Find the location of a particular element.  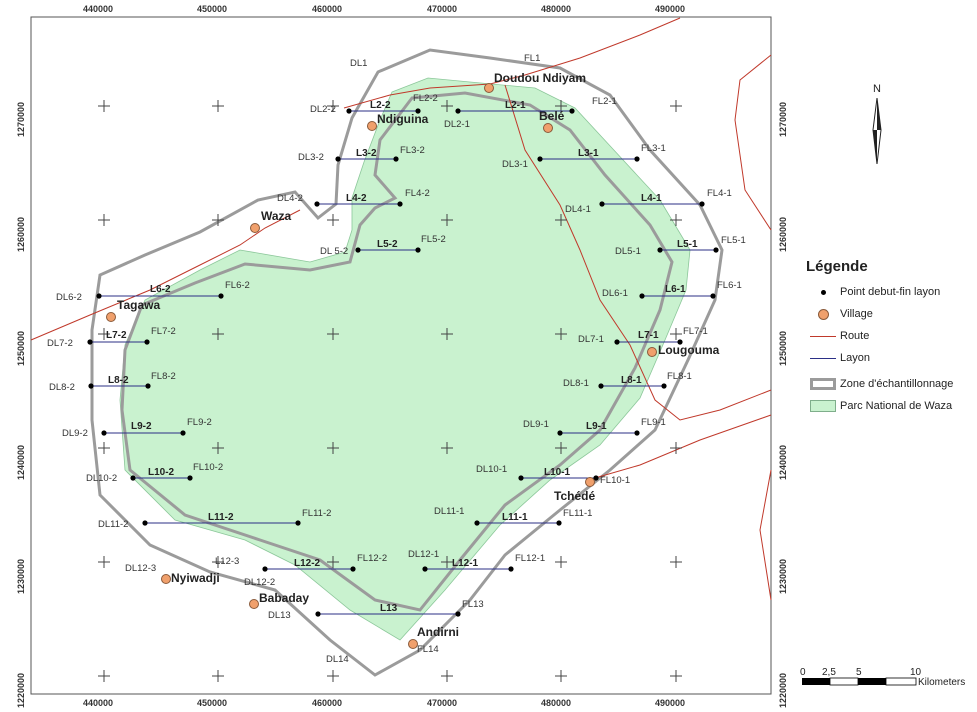

legend-item-village: Village is located at coordinates (890, 314).